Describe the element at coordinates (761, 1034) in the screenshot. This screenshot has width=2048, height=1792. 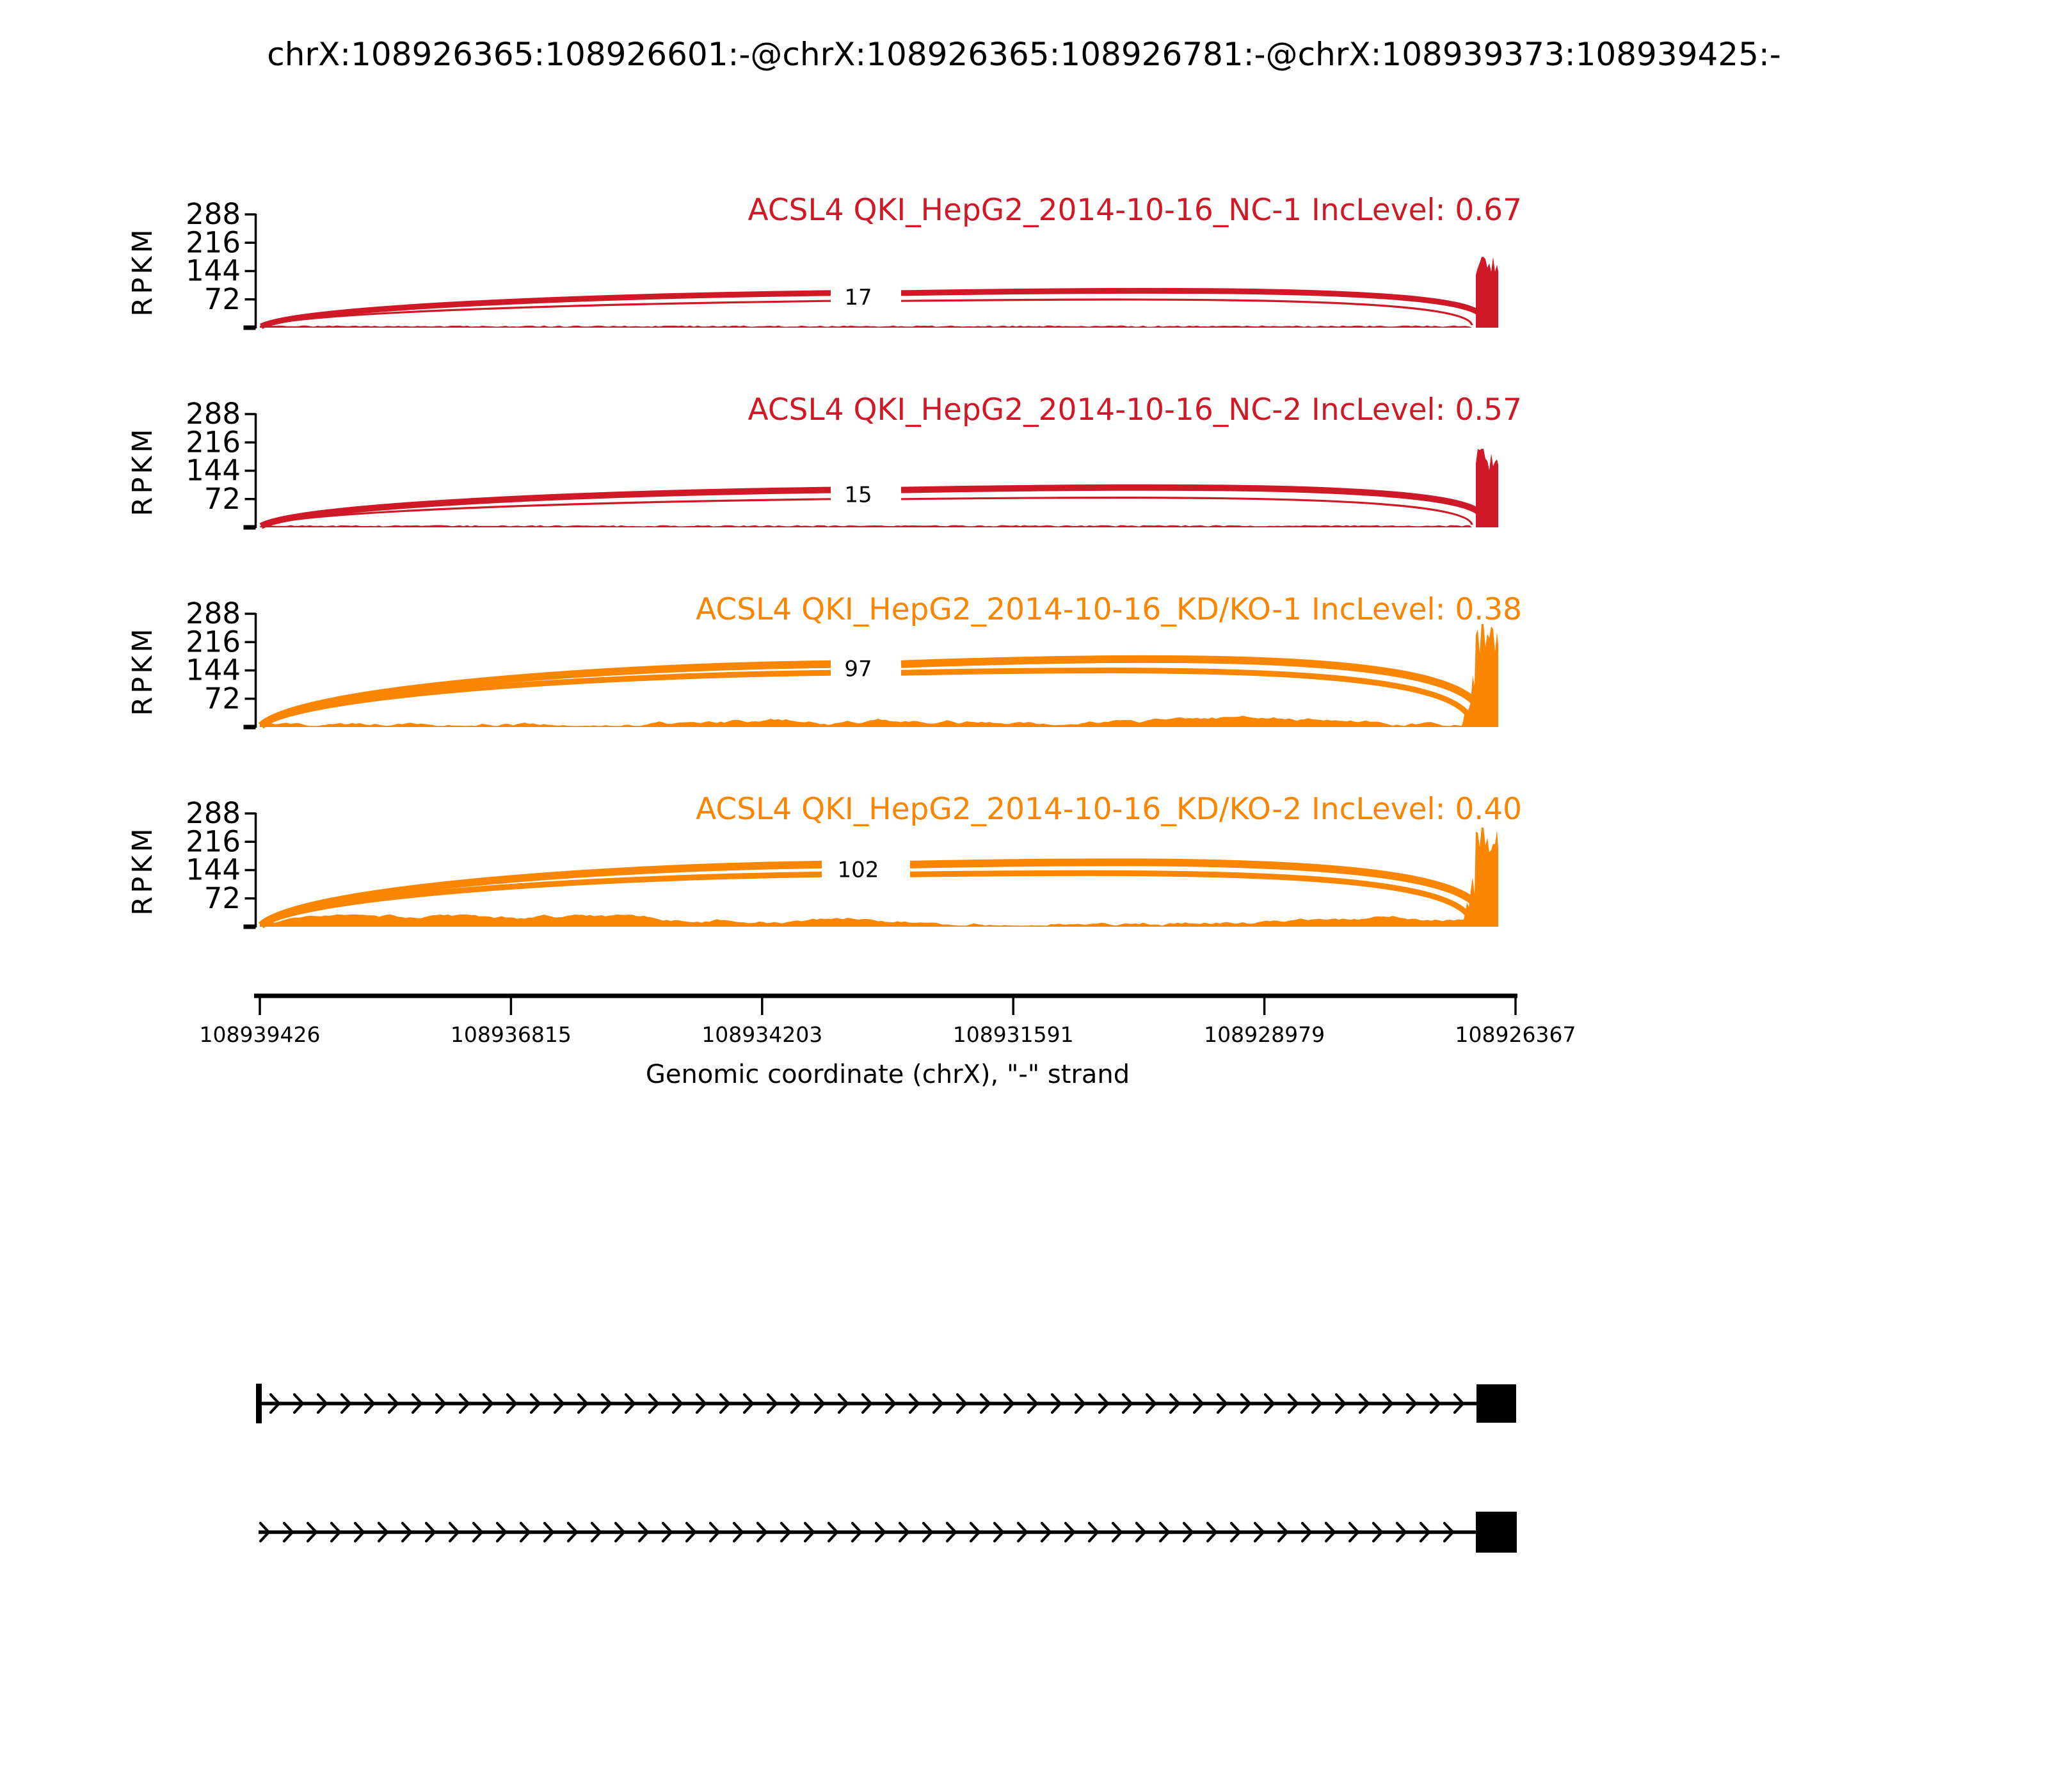
I see `x-tick-label: 108934203` at that location.